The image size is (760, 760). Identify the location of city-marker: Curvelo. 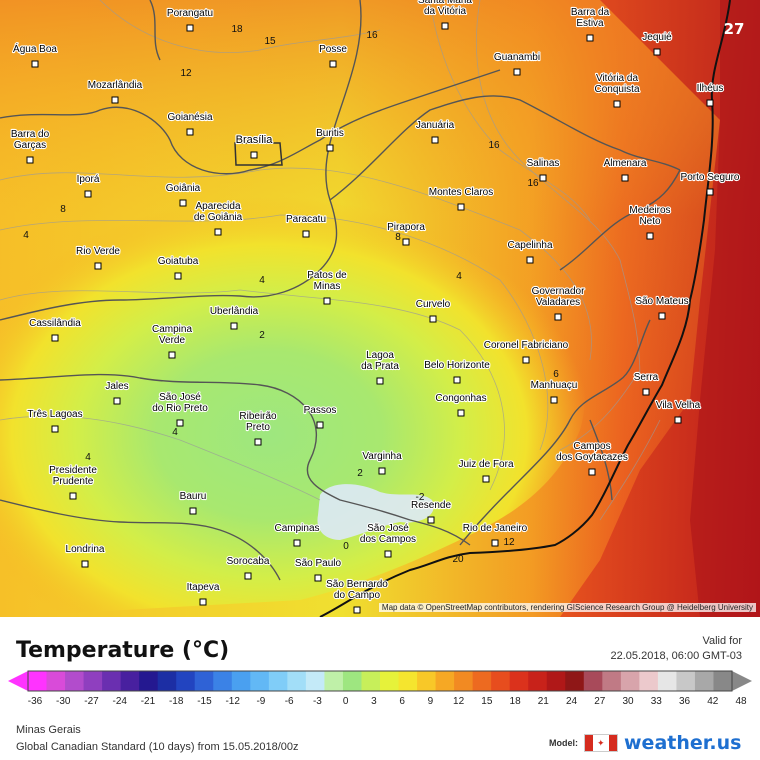
(433, 310).